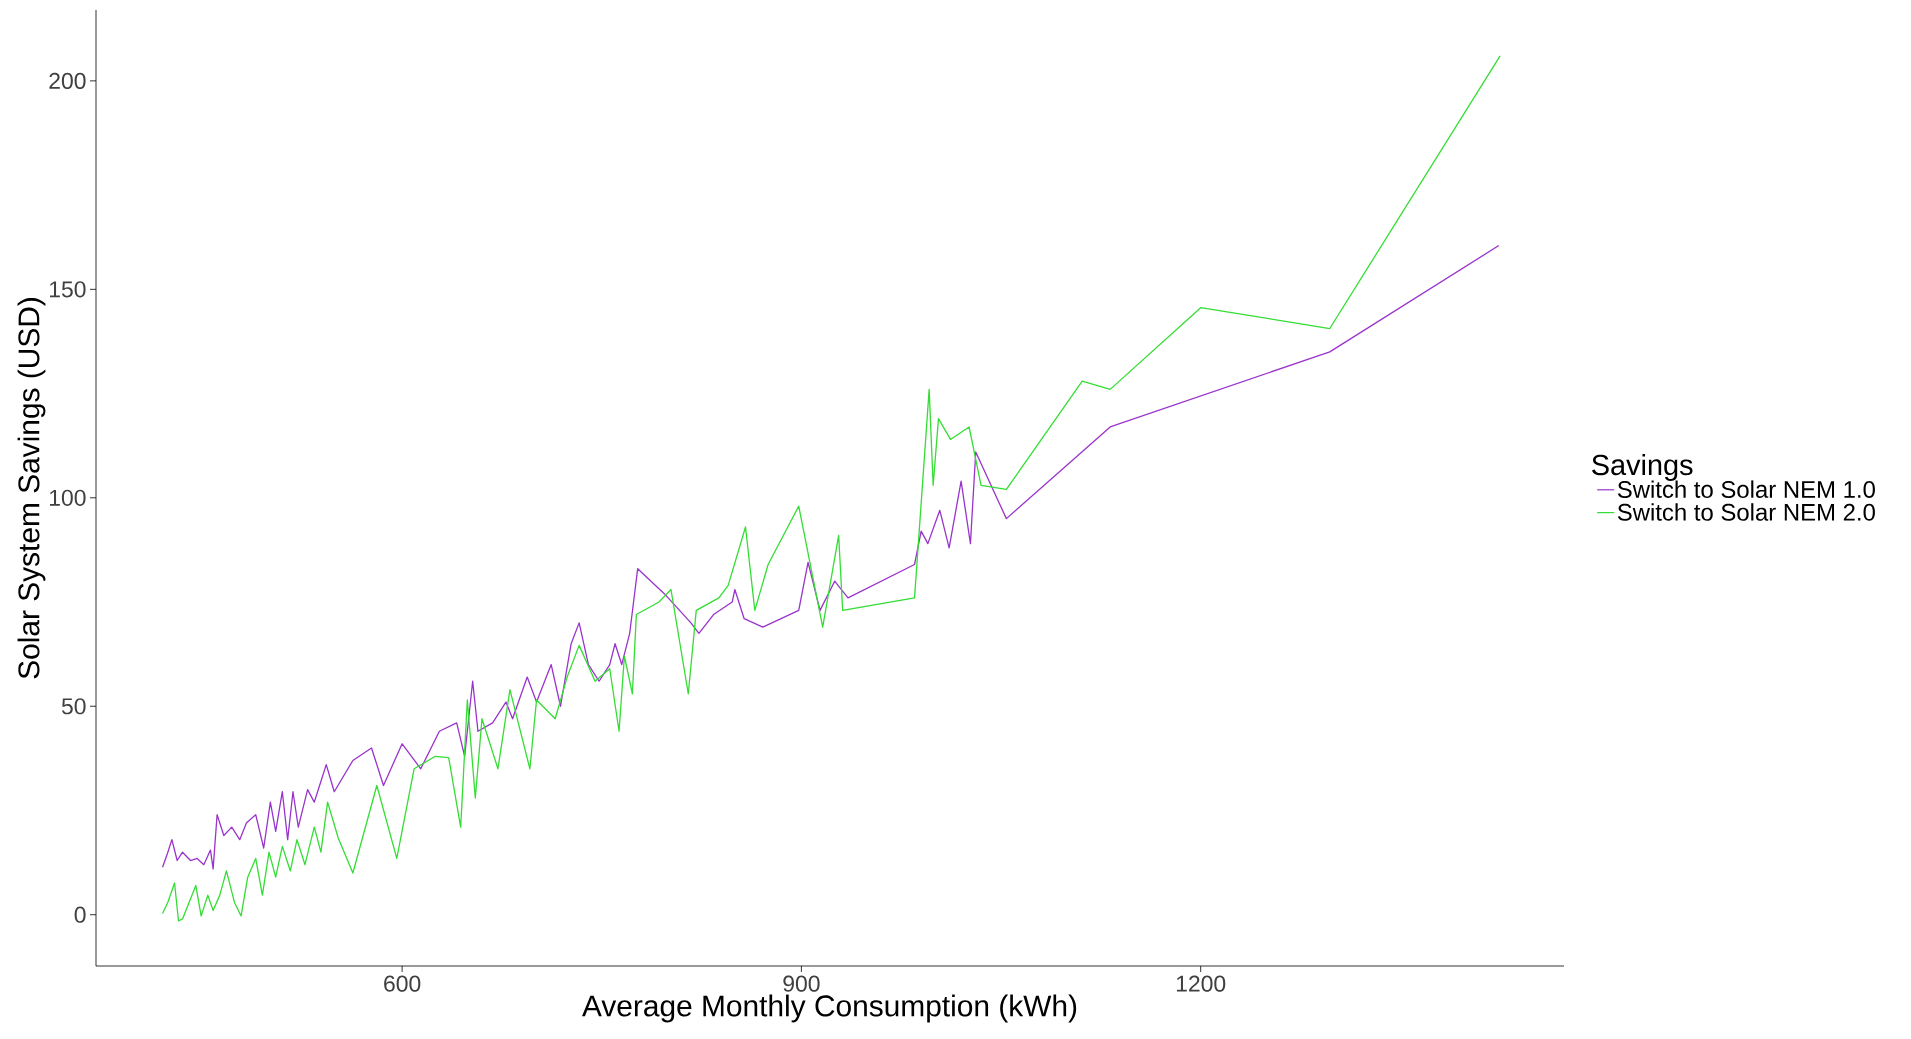  What do you see at coordinates (80, 914) in the screenshot?
I see `y-tick-label: 0` at bounding box center [80, 914].